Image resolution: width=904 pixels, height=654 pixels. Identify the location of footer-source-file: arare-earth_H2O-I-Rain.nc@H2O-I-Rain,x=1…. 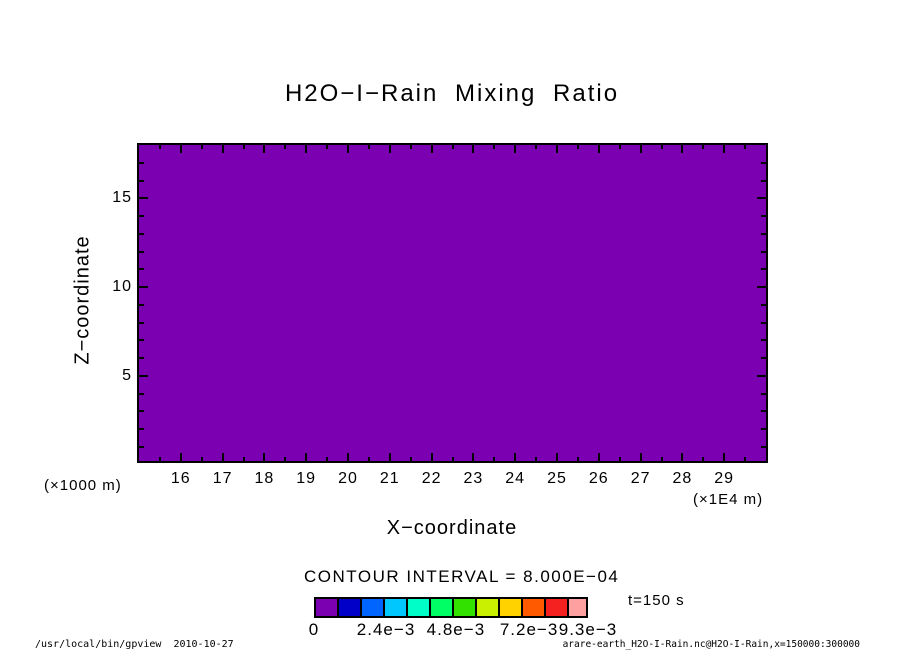
(711, 644).